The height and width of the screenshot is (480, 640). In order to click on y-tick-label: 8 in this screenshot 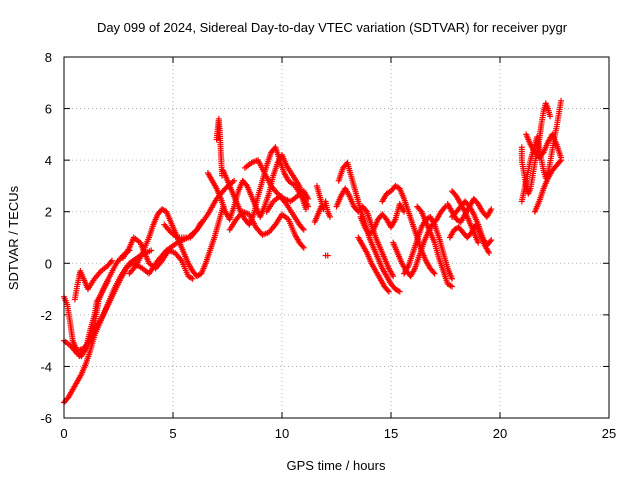, I will do `click(48, 57)`.